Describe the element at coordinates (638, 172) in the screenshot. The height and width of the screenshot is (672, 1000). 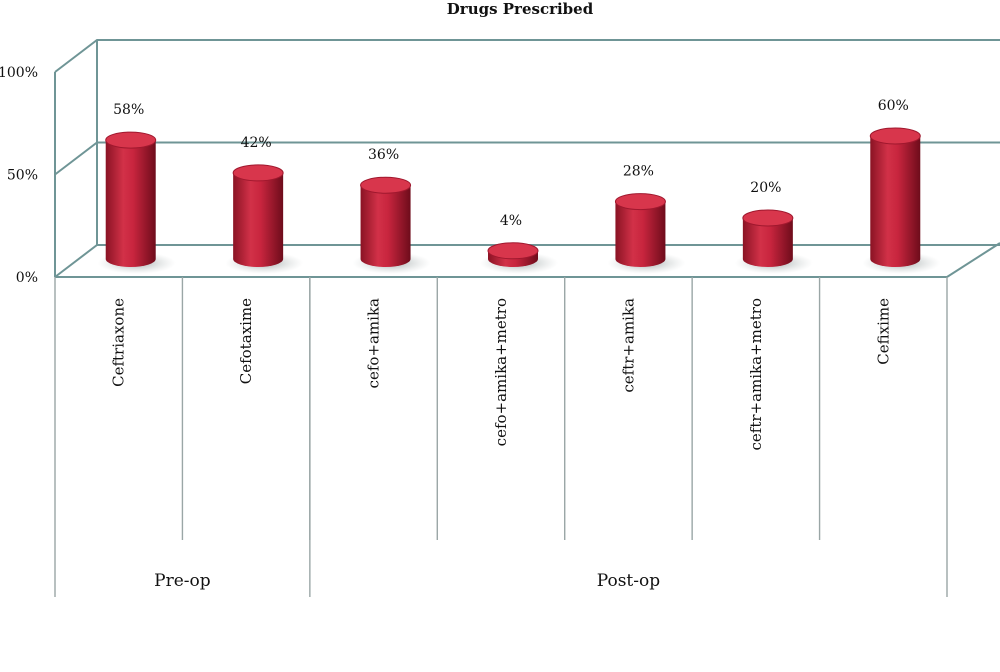
I see `data-label: 28%` at that location.